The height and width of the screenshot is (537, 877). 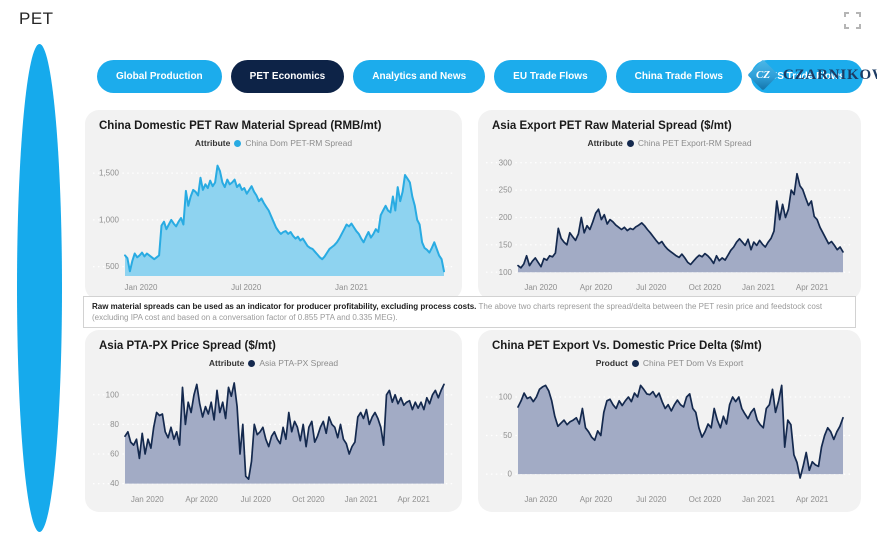 What do you see at coordinates (159, 76) in the screenshot?
I see `tab-global-production: Global Production` at bounding box center [159, 76].